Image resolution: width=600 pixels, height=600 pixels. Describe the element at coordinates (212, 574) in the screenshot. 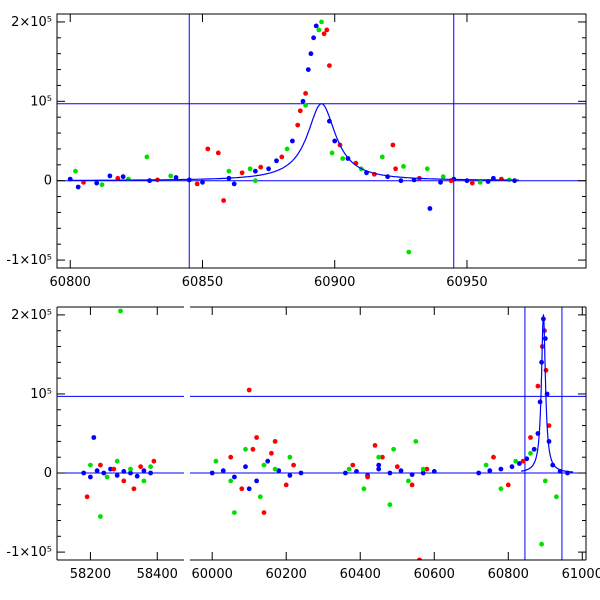

I see `x-tick-label: 60000` at that location.